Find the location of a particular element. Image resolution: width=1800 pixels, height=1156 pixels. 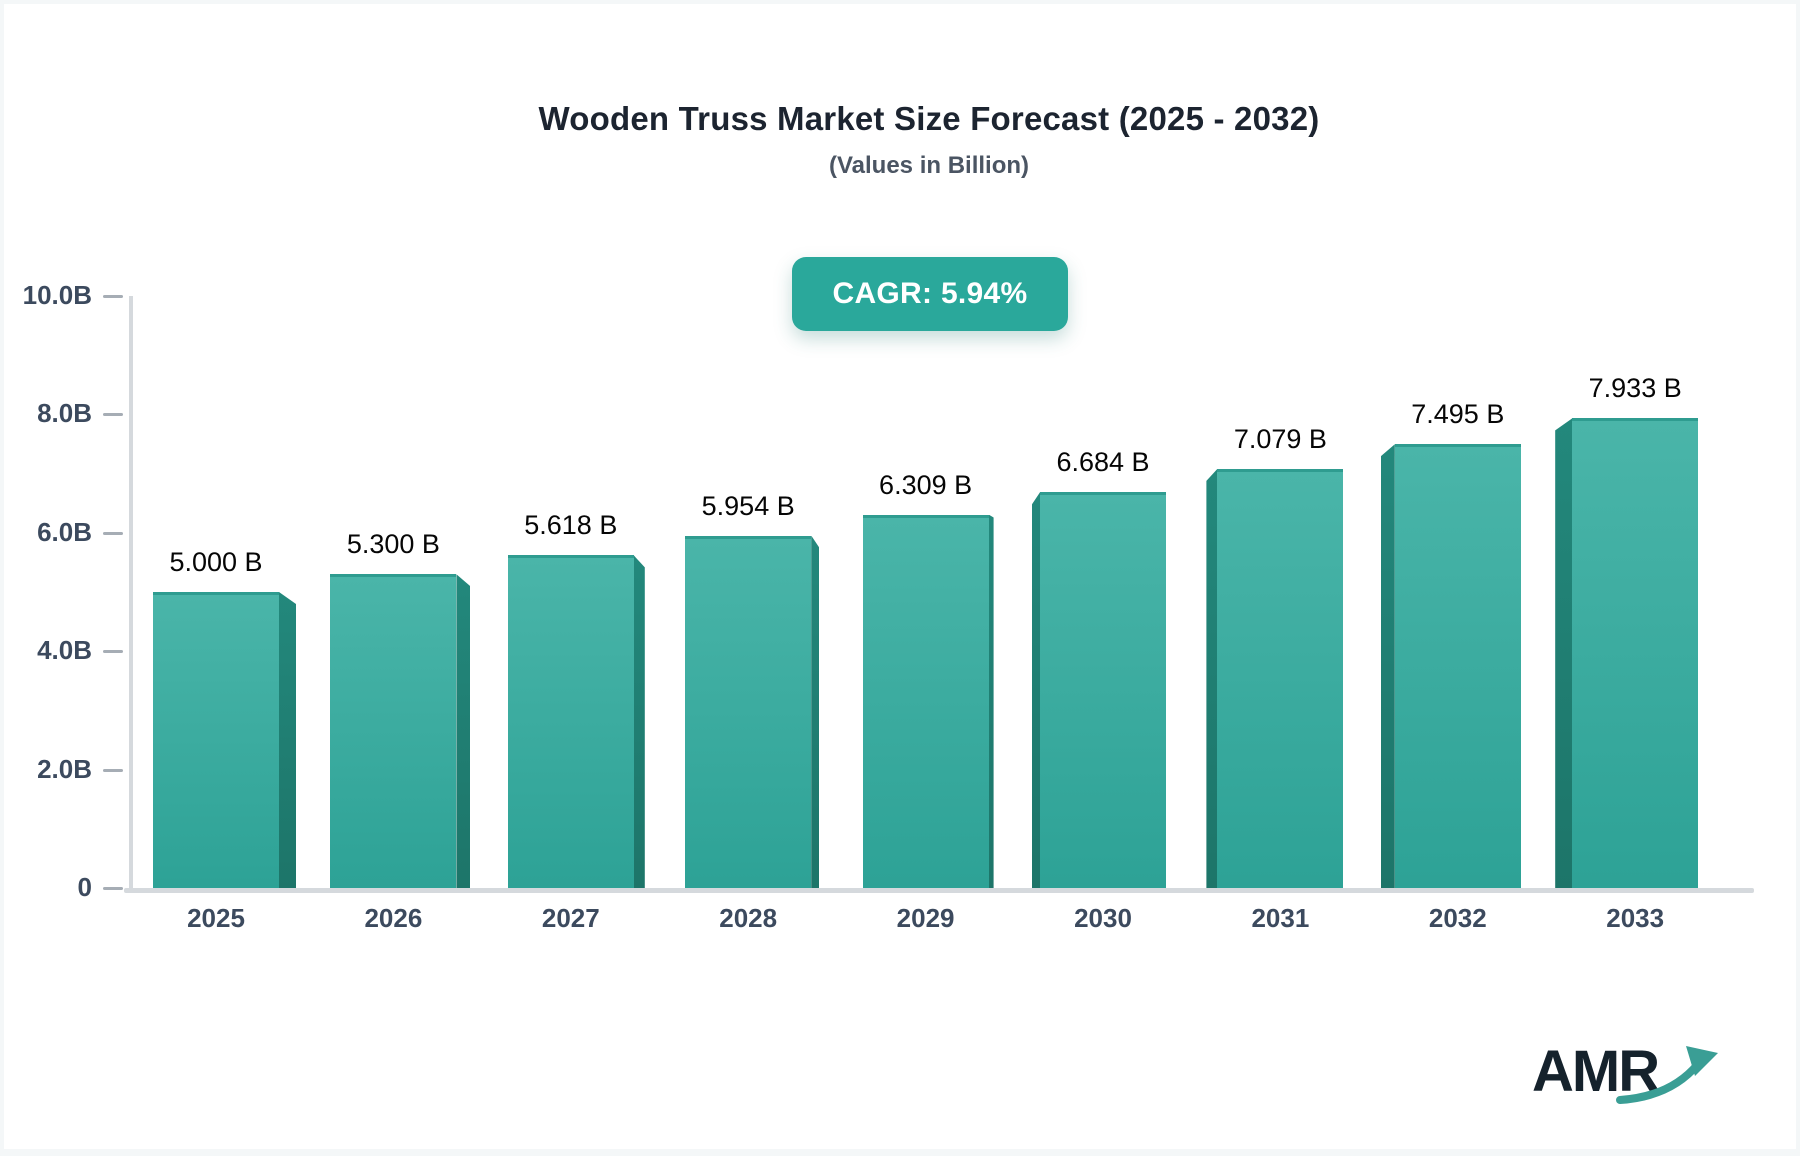

y-tick-label: 6.0B is located at coordinates (64, 531).